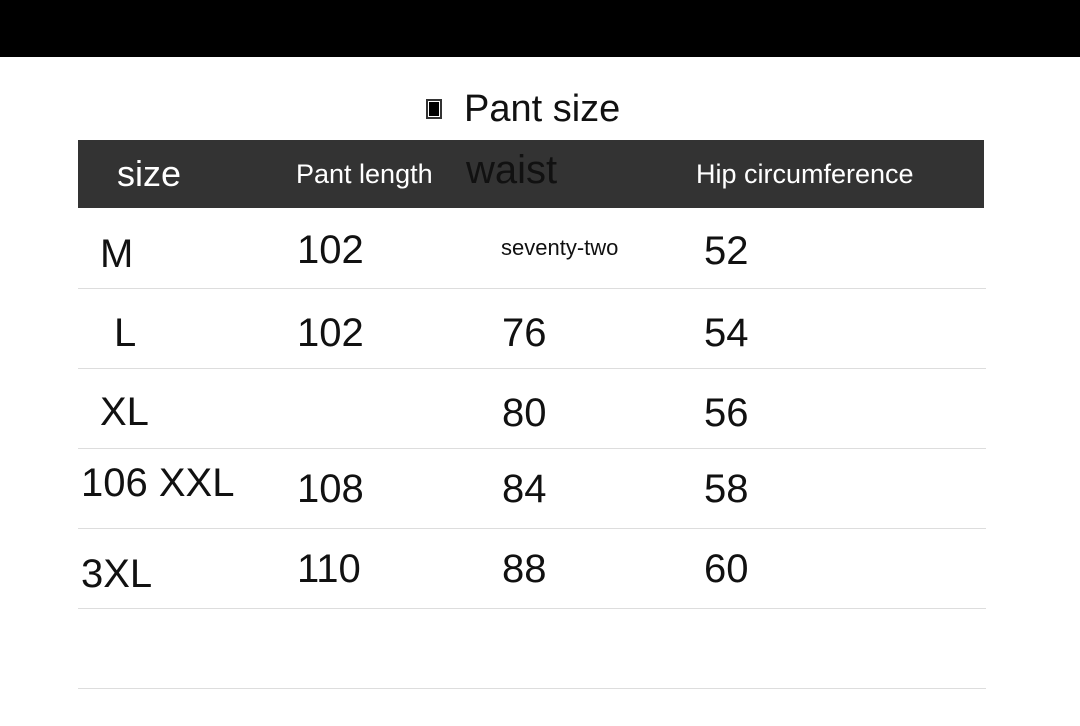 The width and height of the screenshot is (1080, 726). What do you see at coordinates (726, 489) in the screenshot?
I see `cell-hip: 58` at bounding box center [726, 489].